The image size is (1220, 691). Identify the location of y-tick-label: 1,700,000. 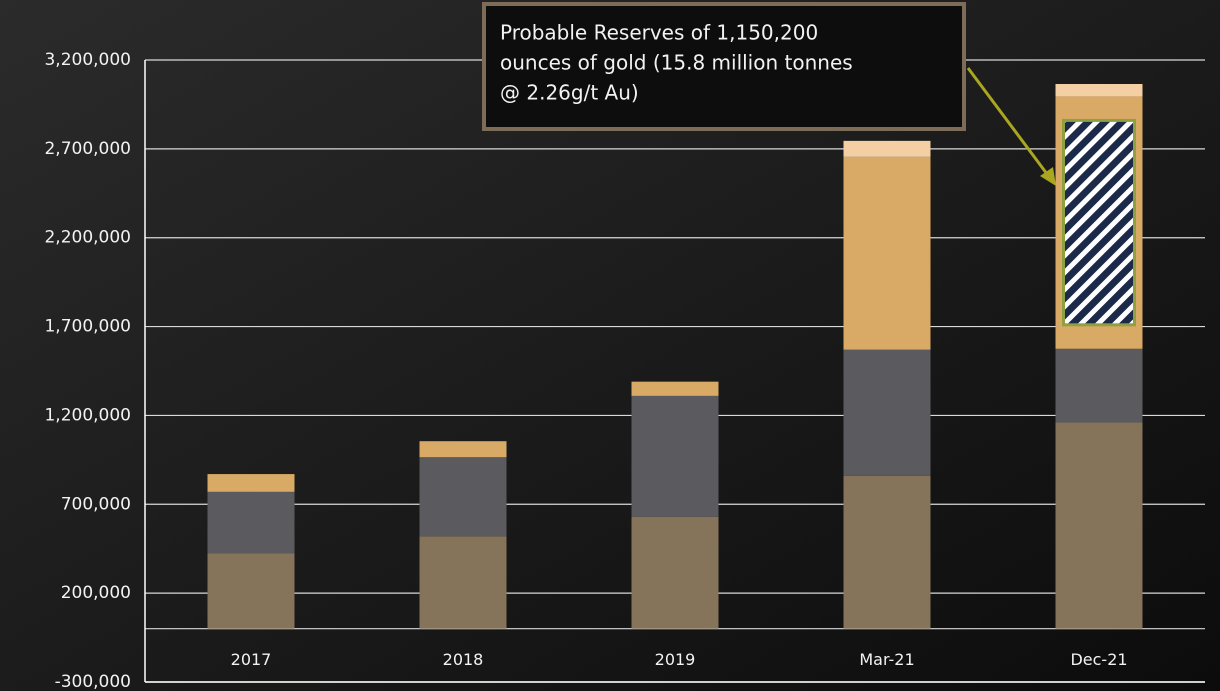
(87, 327).